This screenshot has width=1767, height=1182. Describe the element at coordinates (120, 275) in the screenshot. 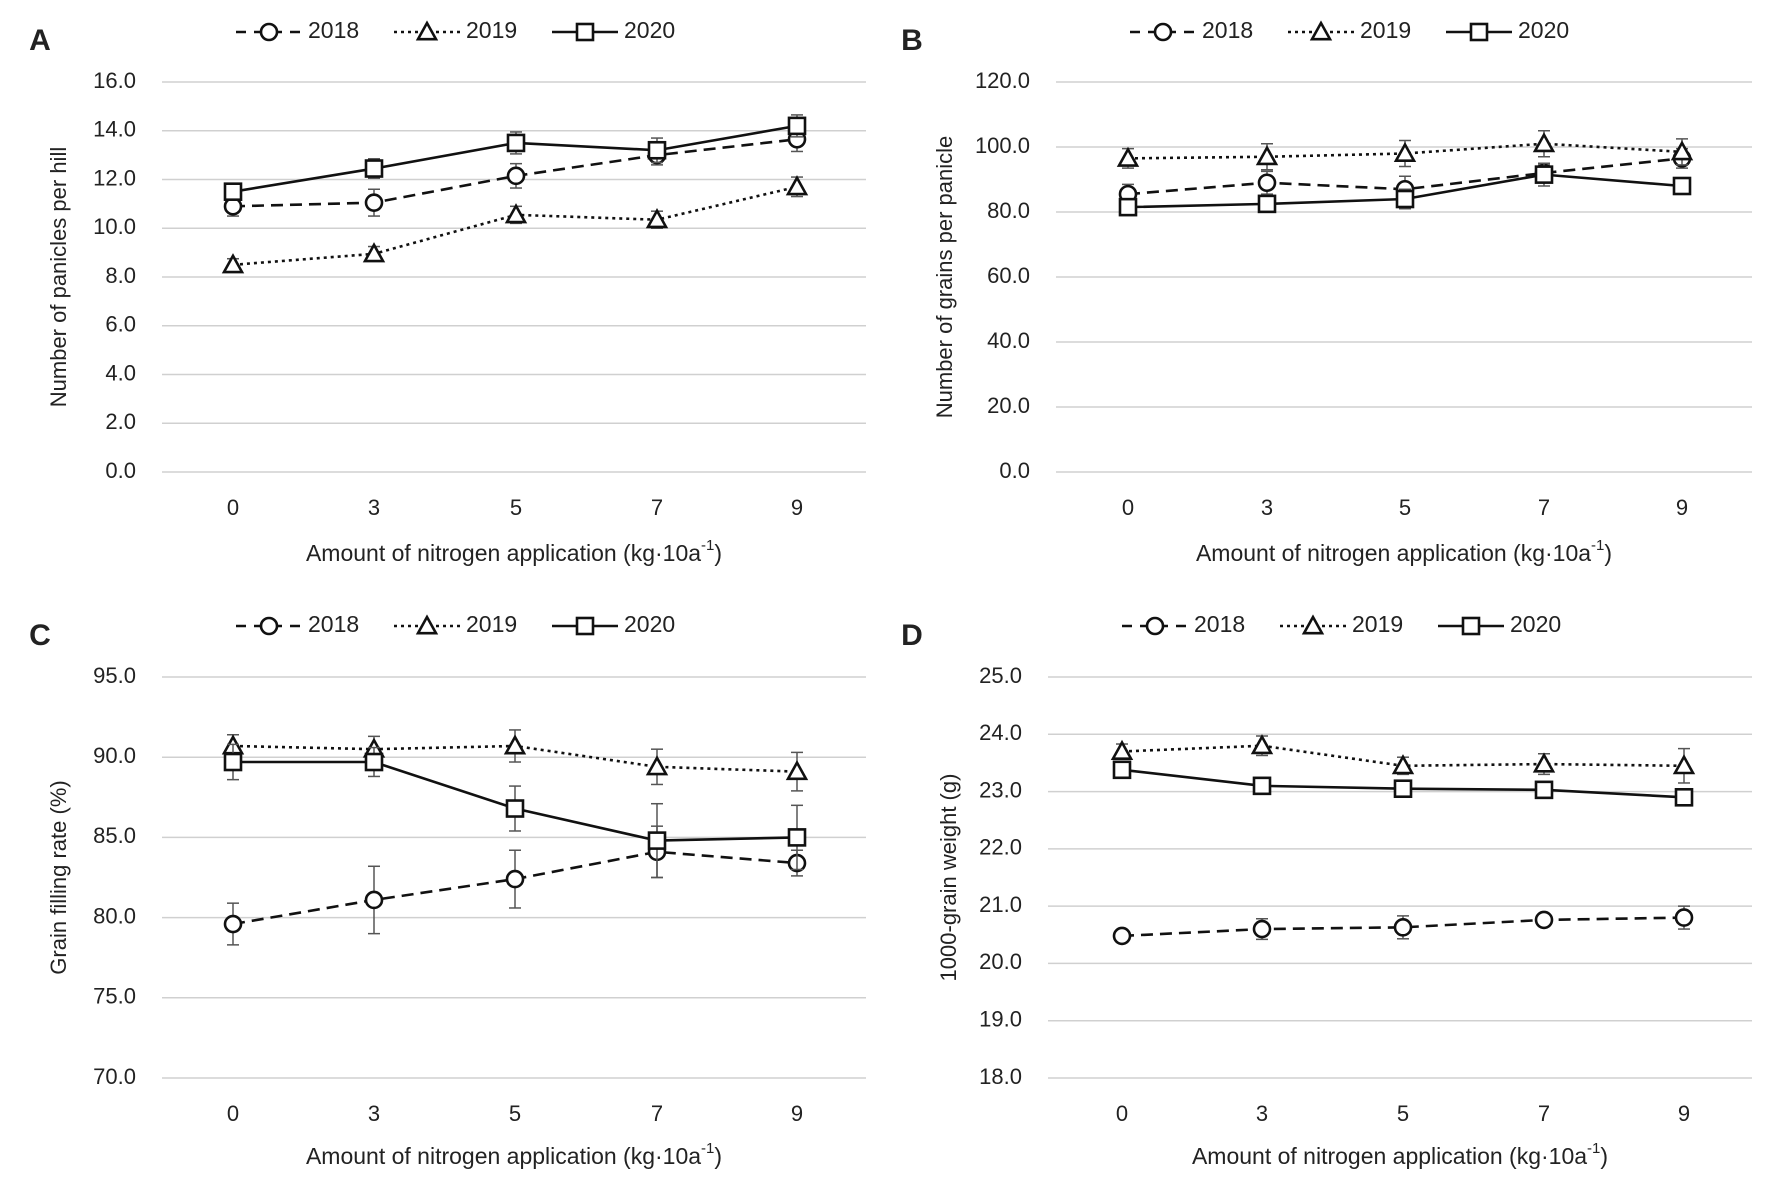

I see `y-tick-label: 8.0` at that location.